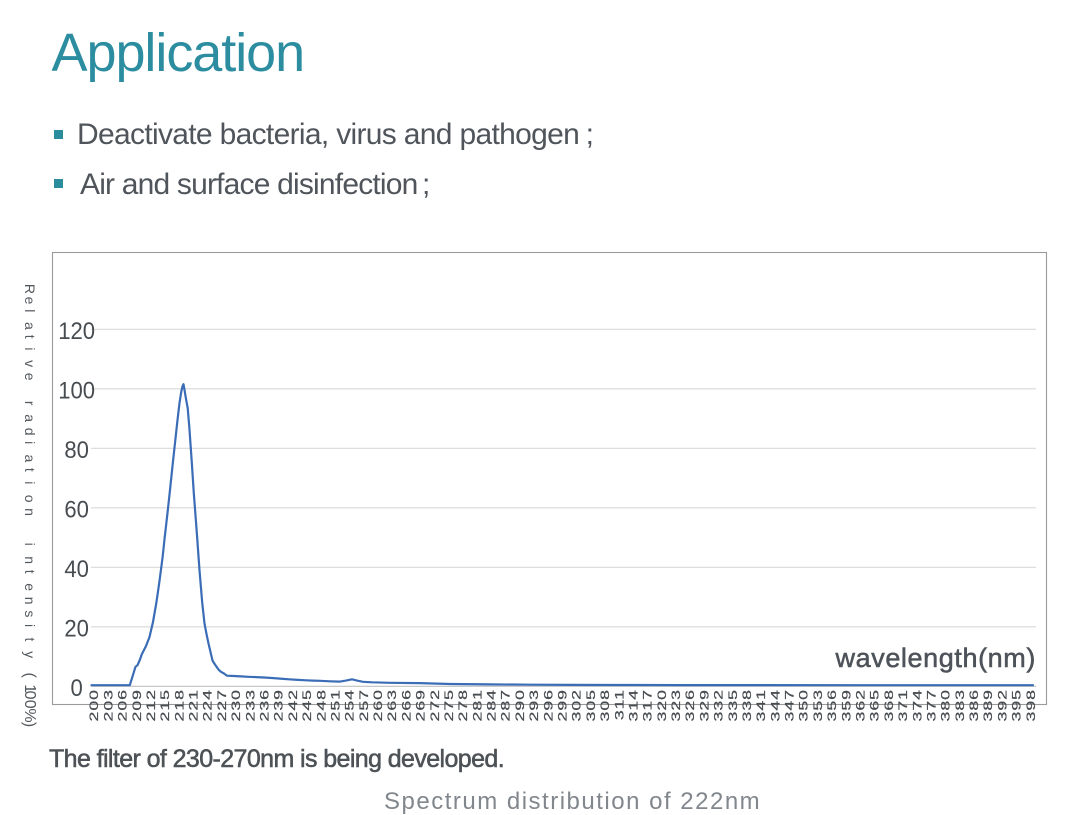 The image size is (1083, 815). What do you see at coordinates (647, 705) in the screenshot?
I see `svg-text: 317` at bounding box center [647, 705].